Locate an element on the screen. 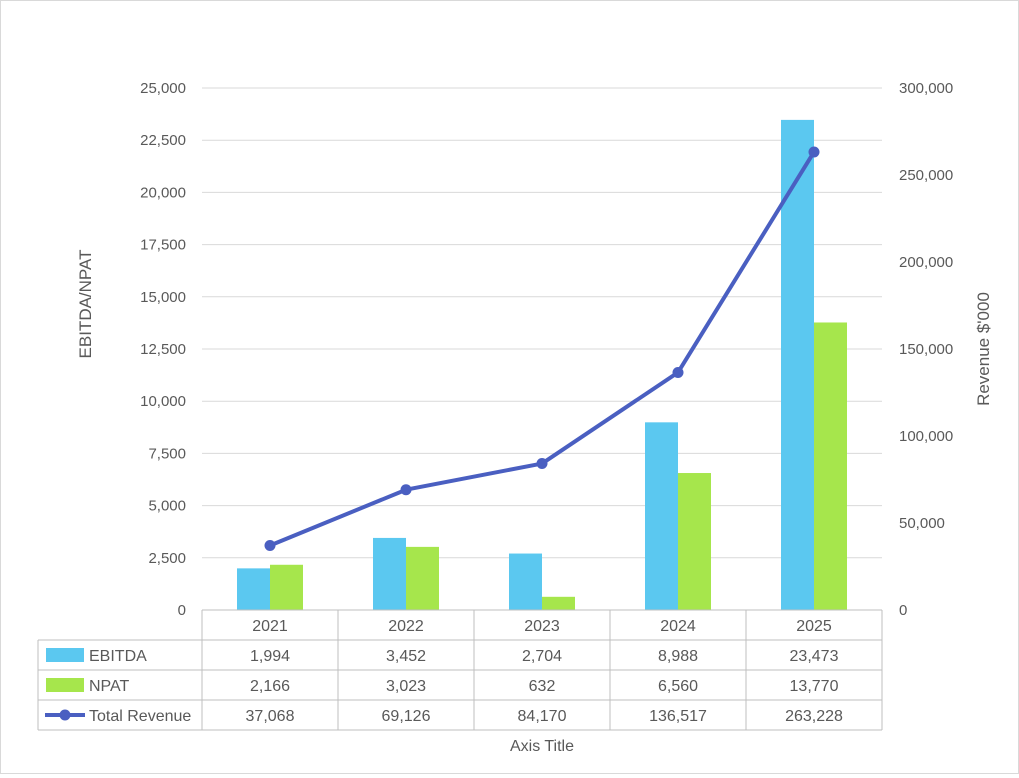 This screenshot has width=1019, height=778. table-cell-value: 1,994 is located at coordinates (270, 656).